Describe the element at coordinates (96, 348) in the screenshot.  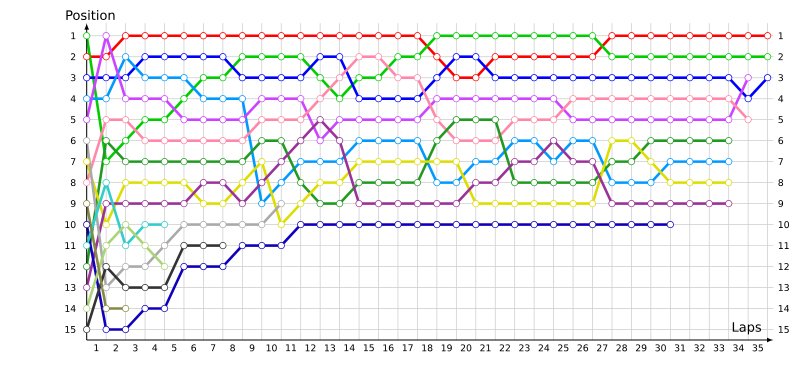
I see `x-tick-label: 1` at that location.